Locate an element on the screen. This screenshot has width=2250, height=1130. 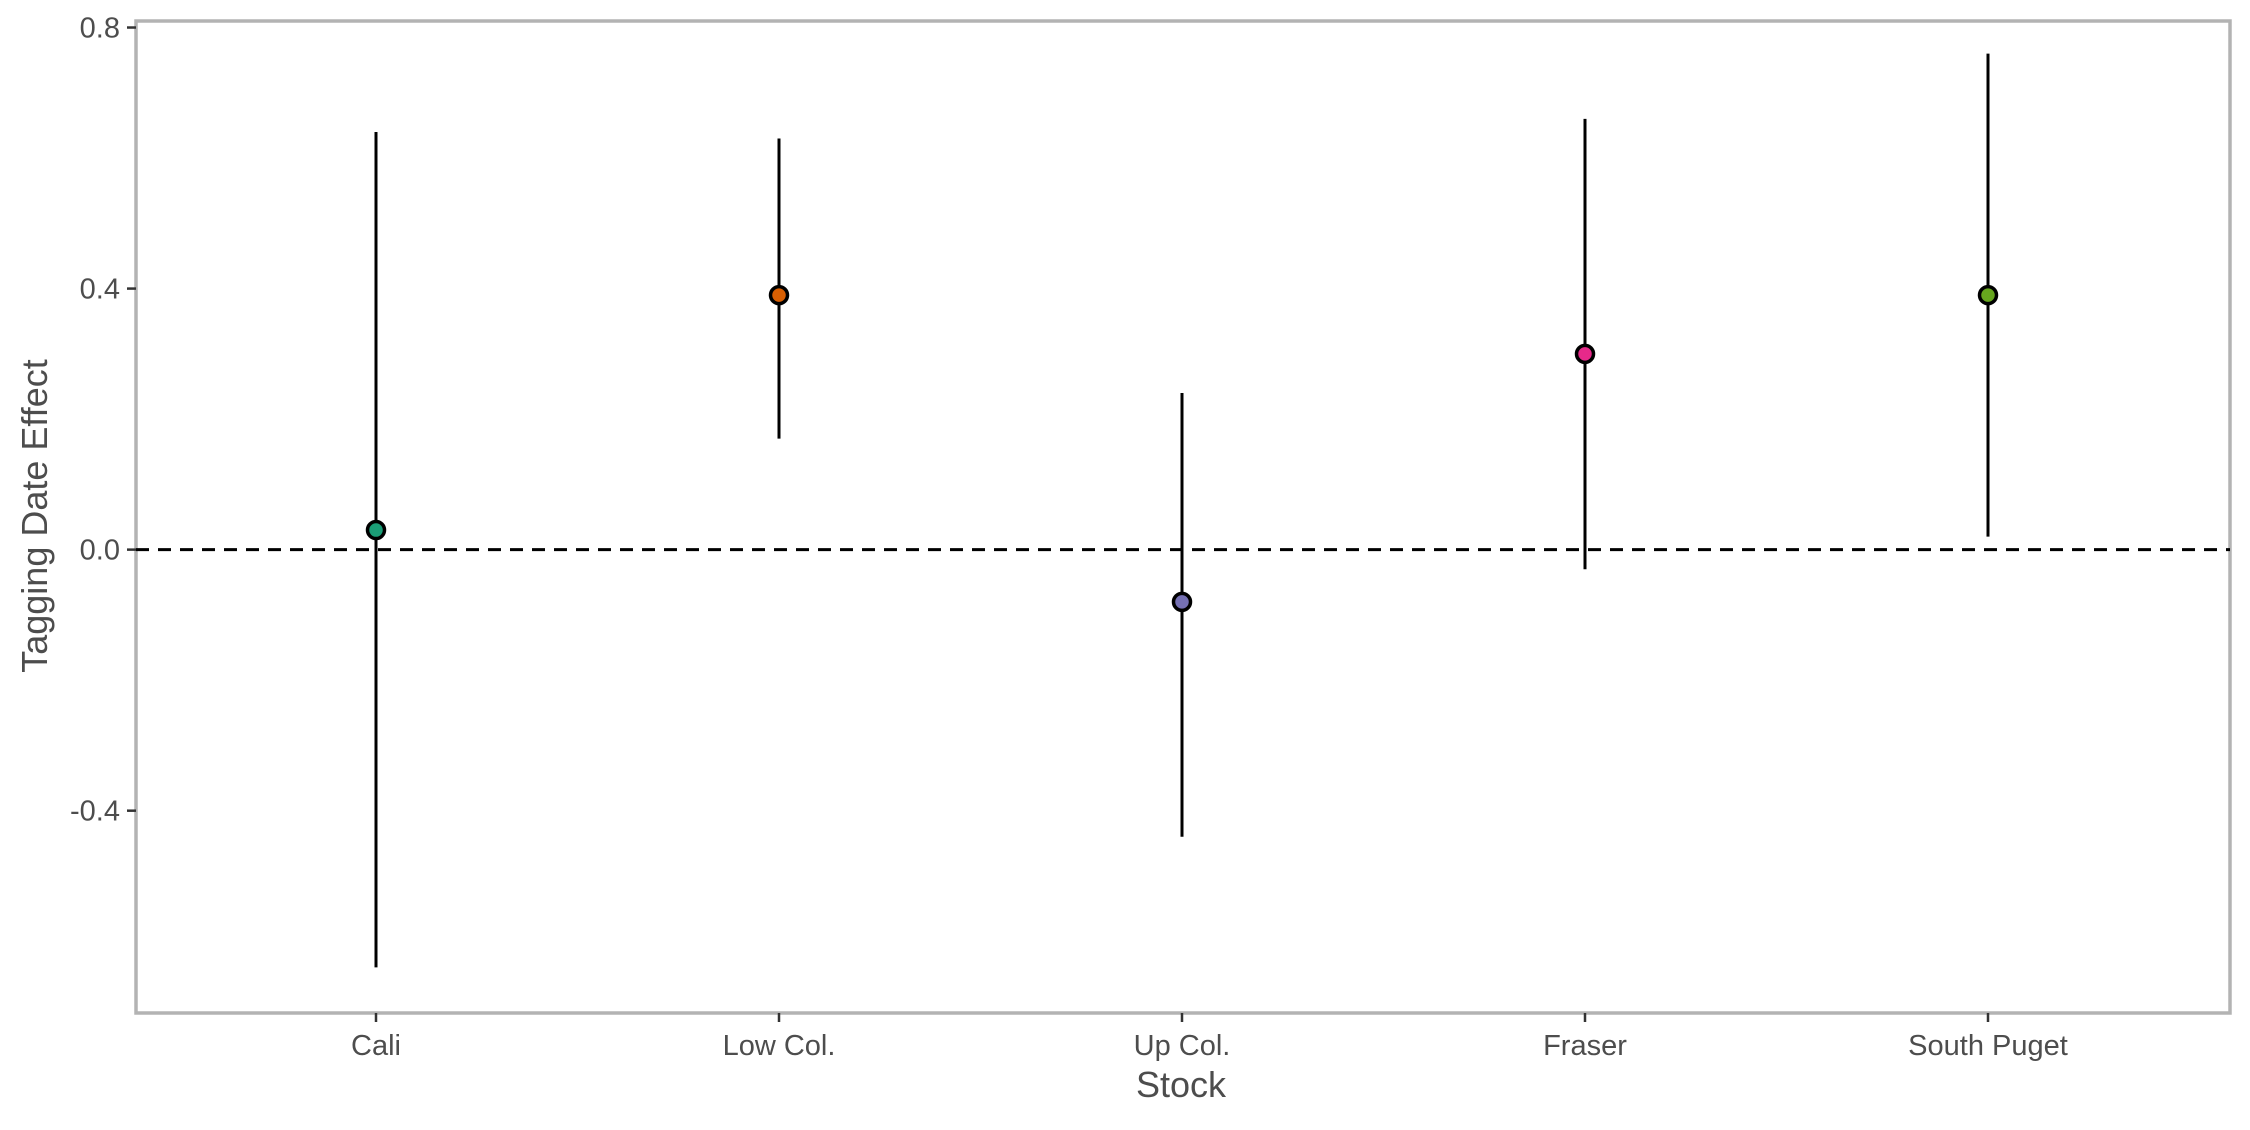
y-tick-label: 0.8 is located at coordinates (100, 29).